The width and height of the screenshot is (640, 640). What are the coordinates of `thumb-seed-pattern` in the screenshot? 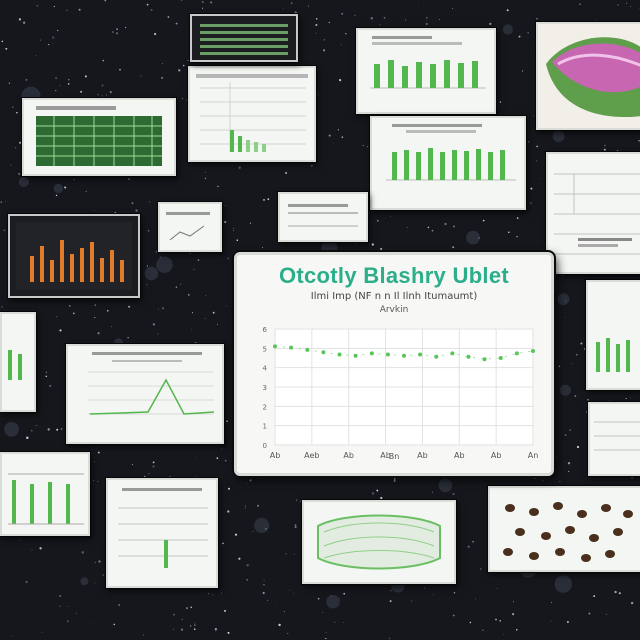 It's located at (564, 529).